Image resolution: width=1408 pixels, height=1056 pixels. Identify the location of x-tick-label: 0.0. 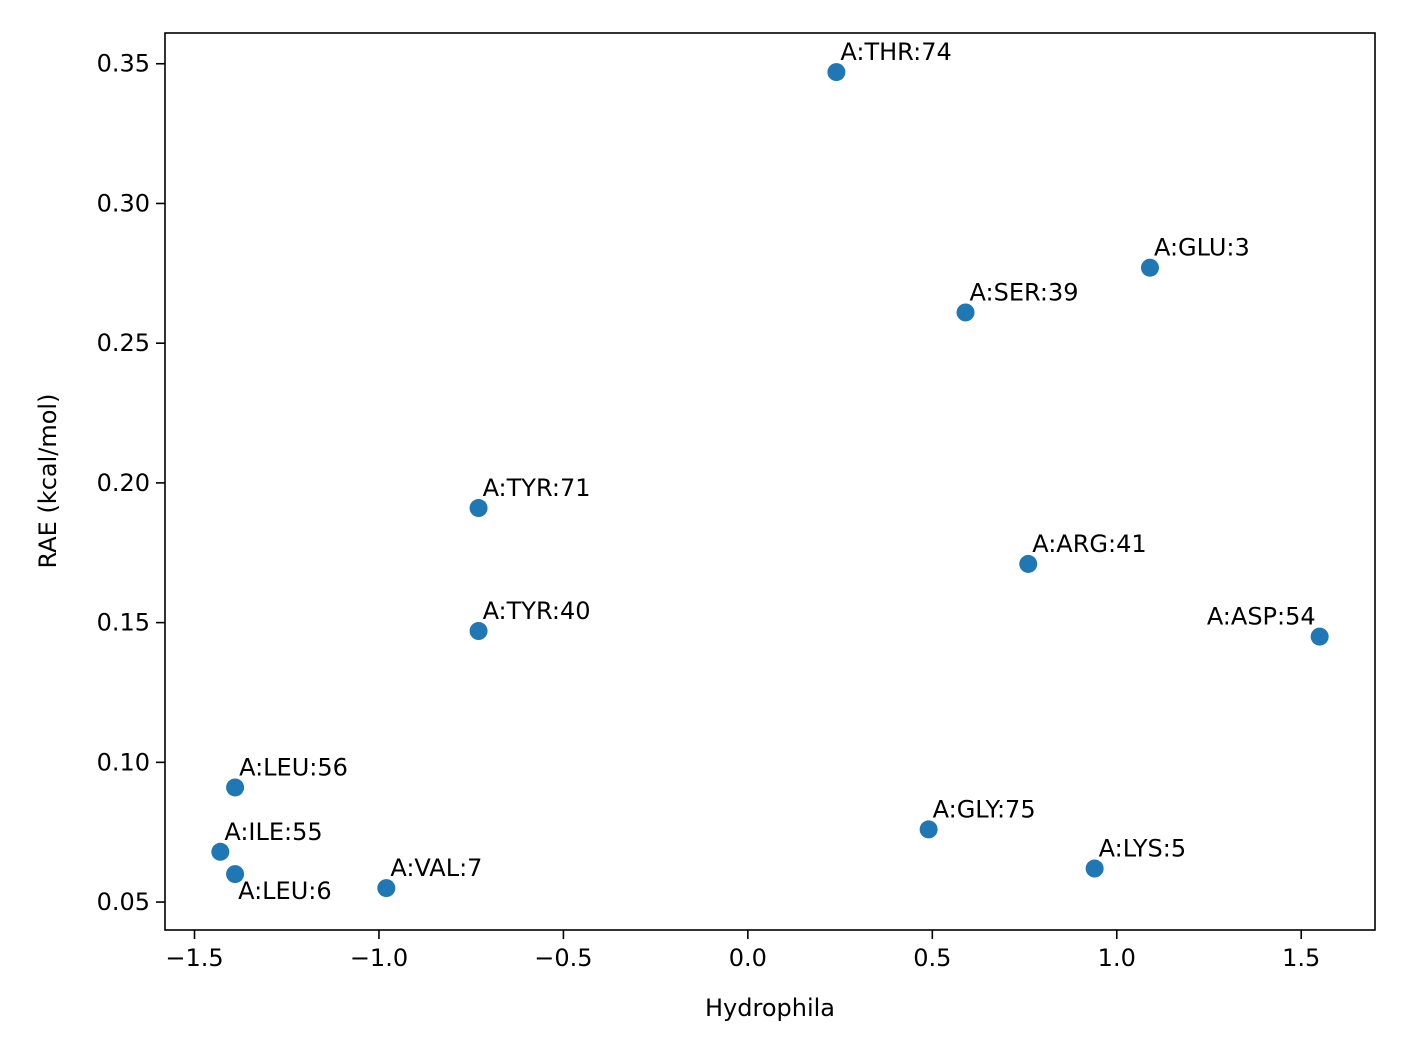
(748, 958).